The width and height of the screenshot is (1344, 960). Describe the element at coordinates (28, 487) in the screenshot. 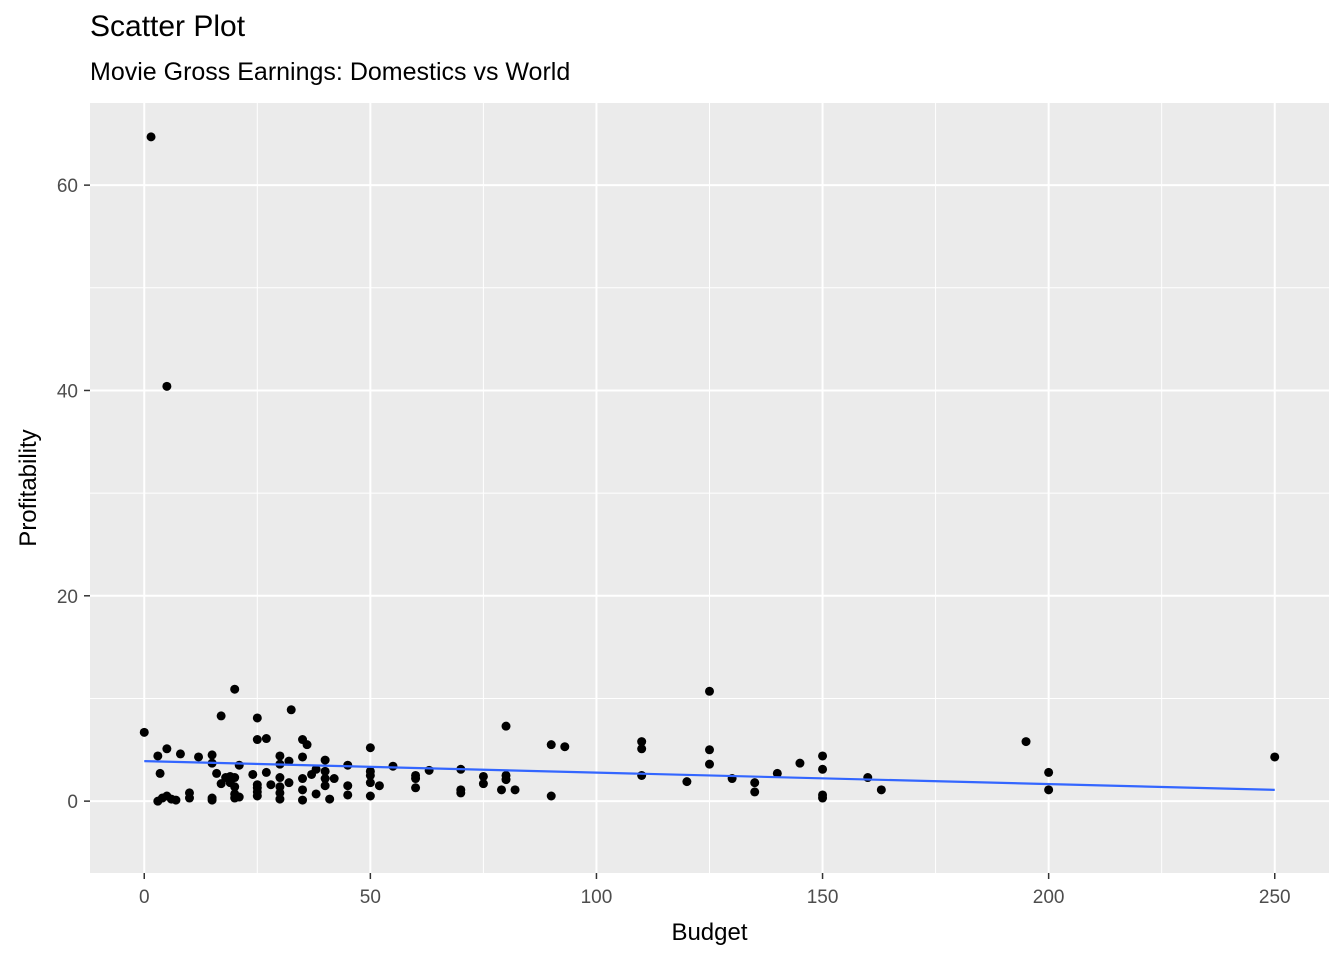

I see `y-axis-title: Profitability` at that location.